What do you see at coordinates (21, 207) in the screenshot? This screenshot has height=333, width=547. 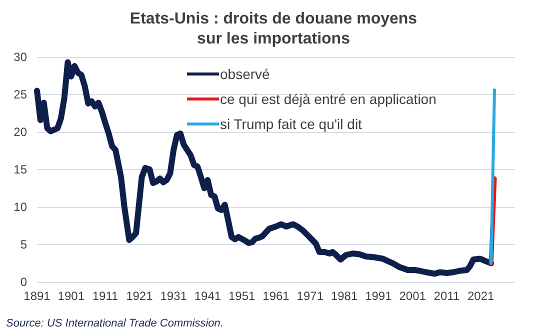 I see `y-tick-label: 10` at bounding box center [21, 207].